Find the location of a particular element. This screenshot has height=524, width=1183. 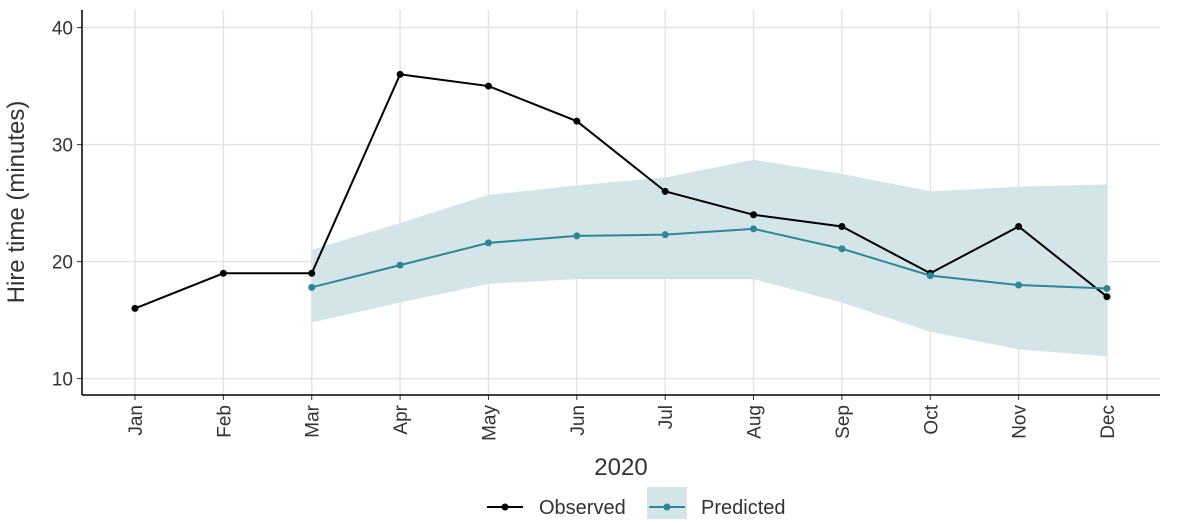

legend-item: Observed is located at coordinates (556, 508).